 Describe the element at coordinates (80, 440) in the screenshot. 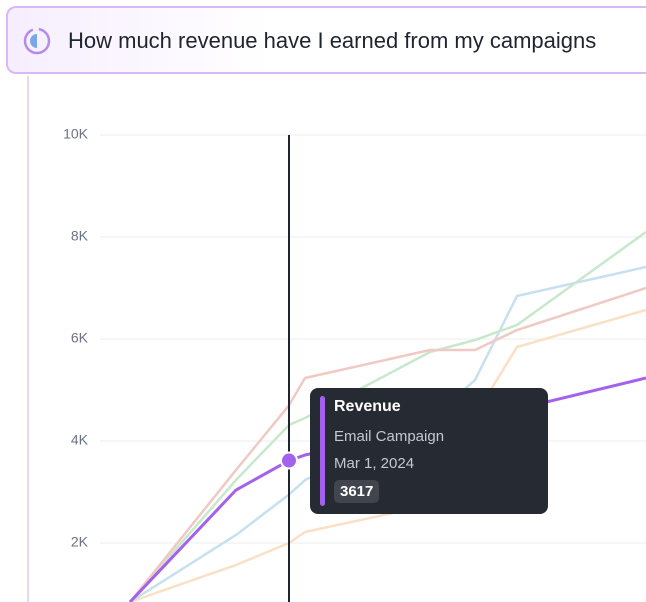

I see `y-tick-label: 4K` at that location.